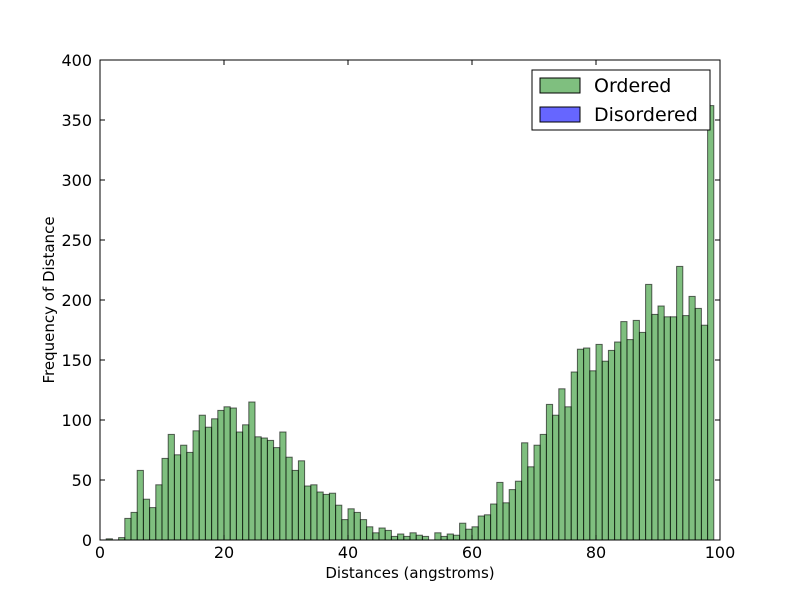  Describe the element at coordinates (472, 552) in the screenshot. I see `x-tick-label: 60` at that location.